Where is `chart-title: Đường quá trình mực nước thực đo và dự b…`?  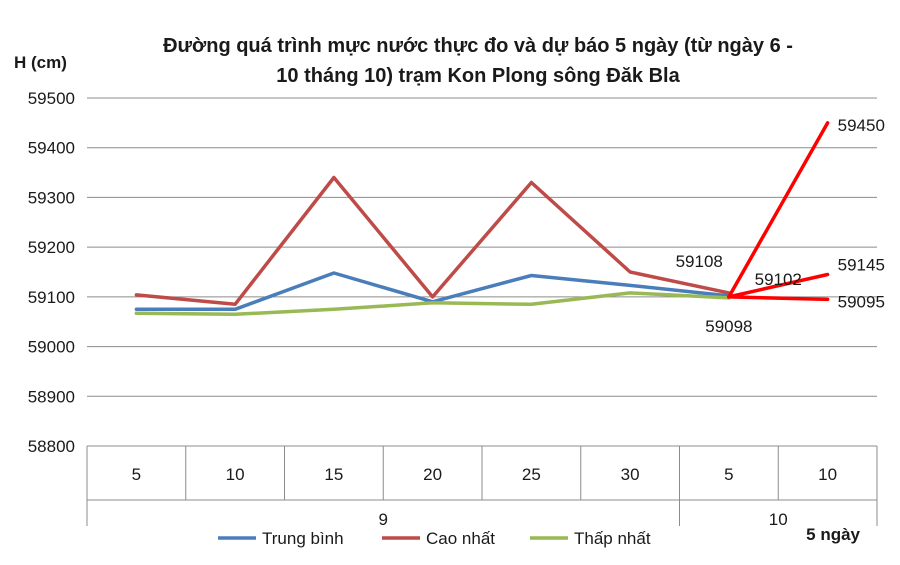
chart-title: Đường quá trình mực nước thực đo và dự b… is located at coordinates (478, 61).